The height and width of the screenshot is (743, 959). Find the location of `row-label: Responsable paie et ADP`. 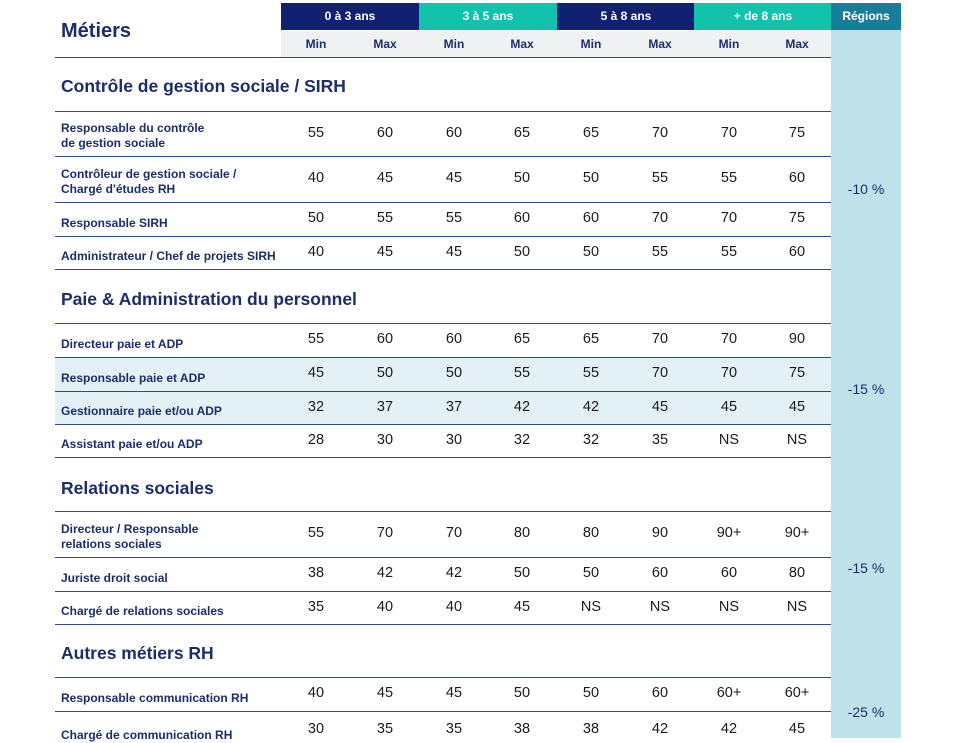

row-label: Responsable paie et ADP is located at coordinates (133, 378).